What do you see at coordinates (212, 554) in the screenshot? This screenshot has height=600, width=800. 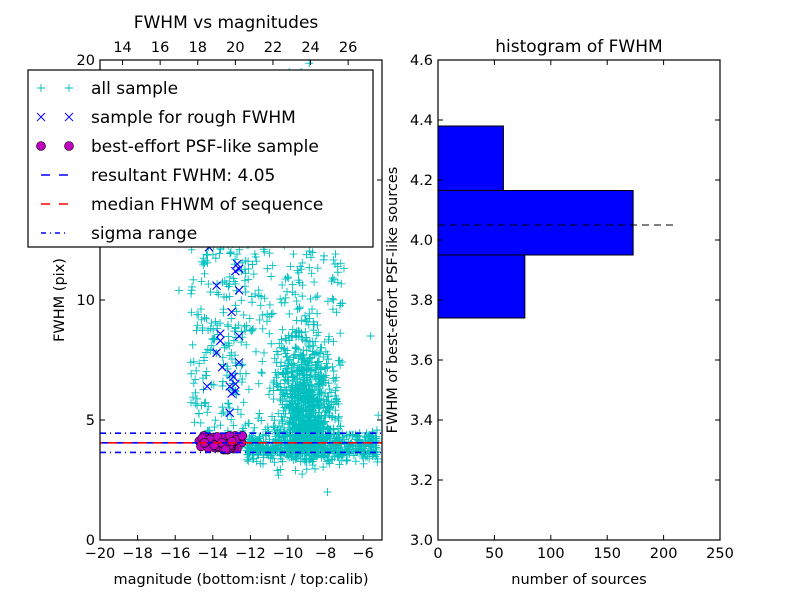 I see `x-tick-label: −14` at bounding box center [212, 554].